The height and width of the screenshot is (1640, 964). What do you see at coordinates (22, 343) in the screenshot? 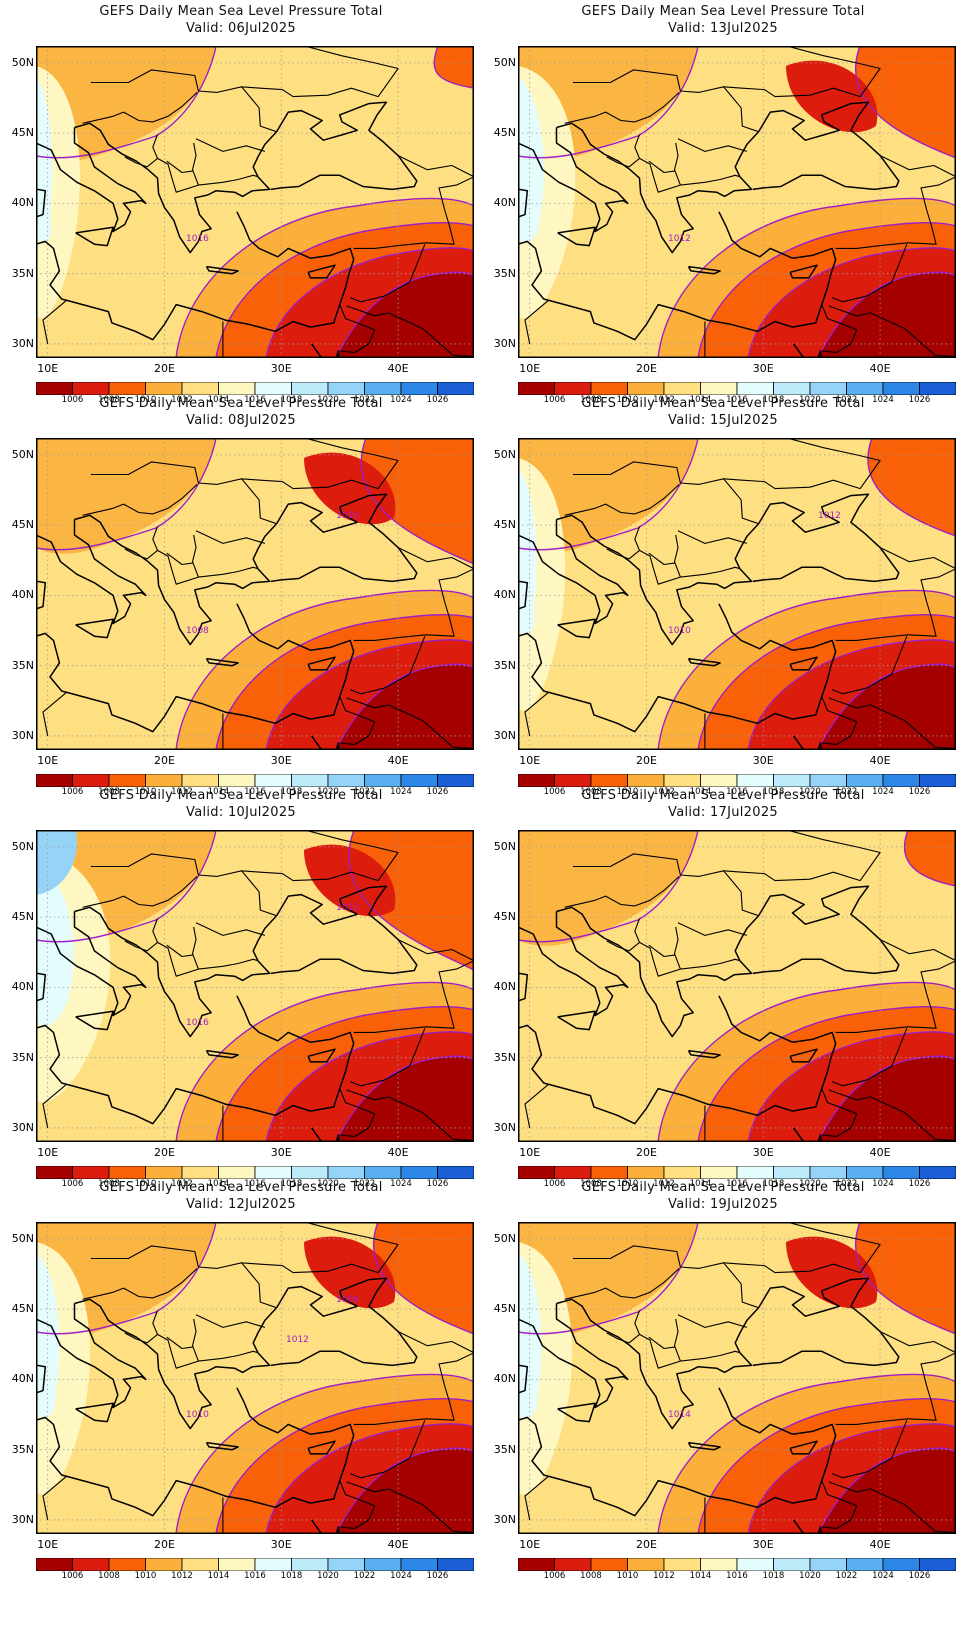
I see `lat-tick-label: 30N` at bounding box center [22, 343].